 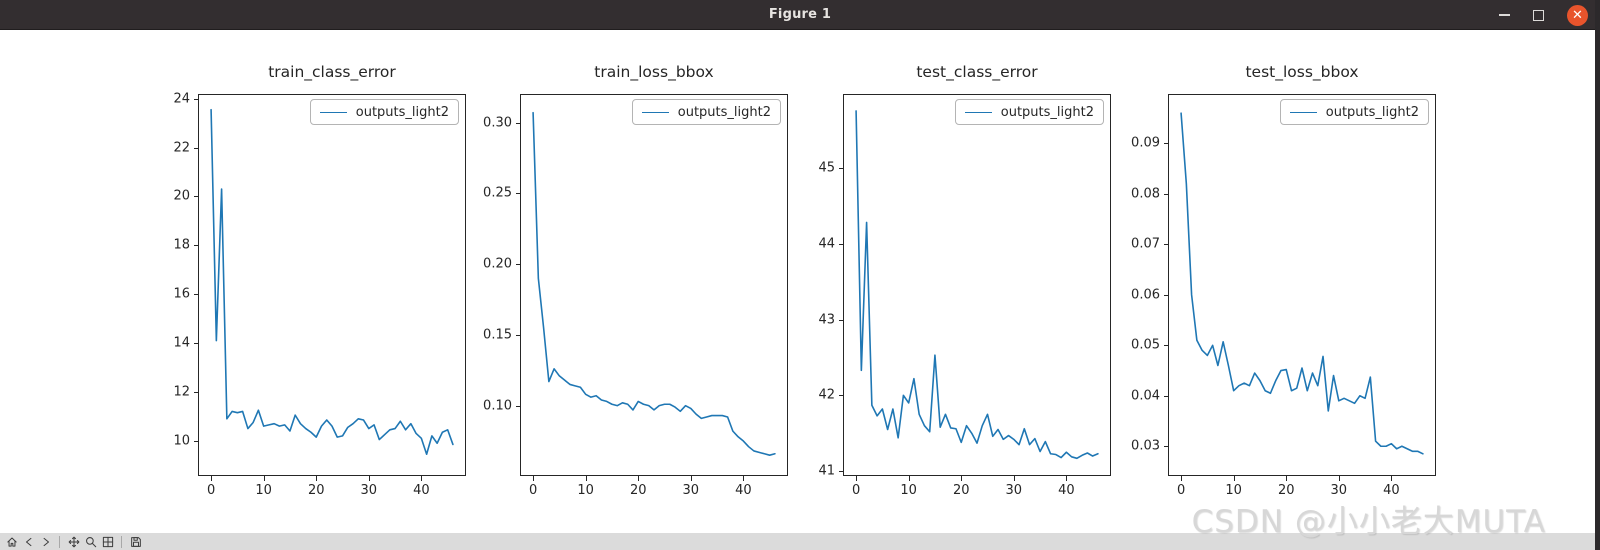 I want to click on y-tick-label: 16, so click(x=181, y=294).